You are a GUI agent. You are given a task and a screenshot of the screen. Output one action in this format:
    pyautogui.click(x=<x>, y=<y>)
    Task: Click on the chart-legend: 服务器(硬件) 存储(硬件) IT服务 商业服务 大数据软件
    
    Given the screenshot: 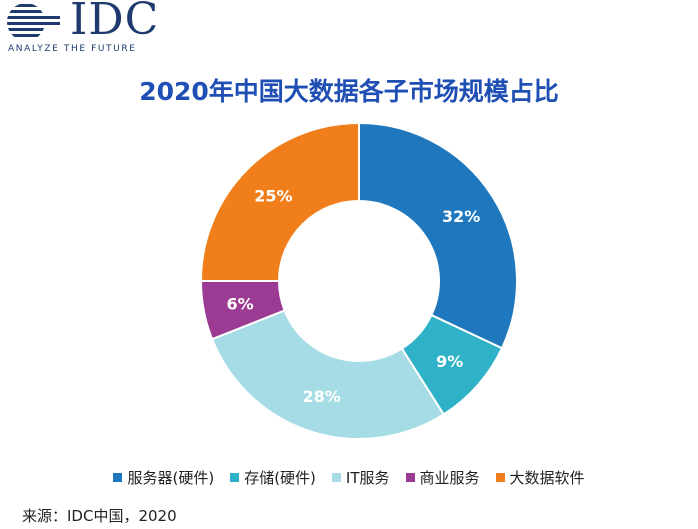 What is the action you would take?
    pyautogui.click(x=349, y=477)
    